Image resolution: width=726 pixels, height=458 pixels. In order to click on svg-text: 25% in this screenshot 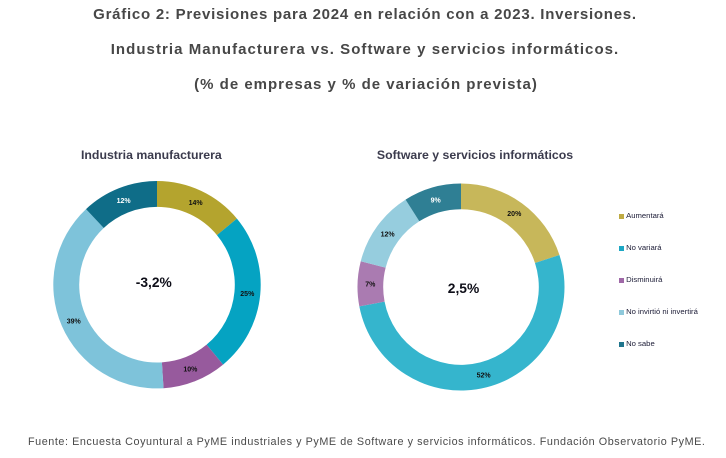, I will do `click(247, 294)`.